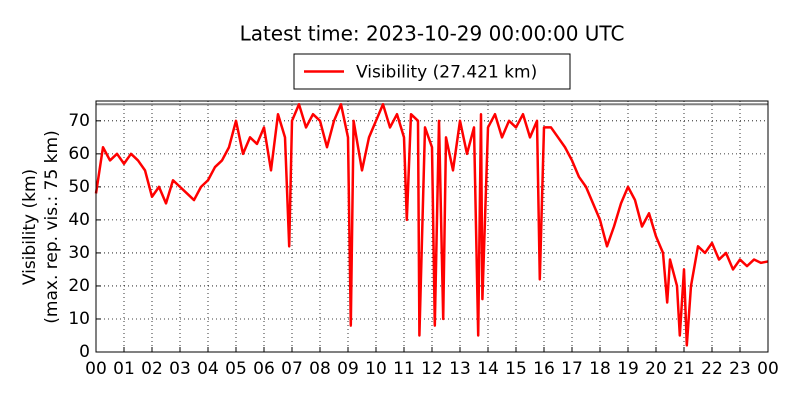 The image size is (800, 404). Describe the element at coordinates (79, 220) in the screenshot. I see `y-tick-label: 40` at that location.